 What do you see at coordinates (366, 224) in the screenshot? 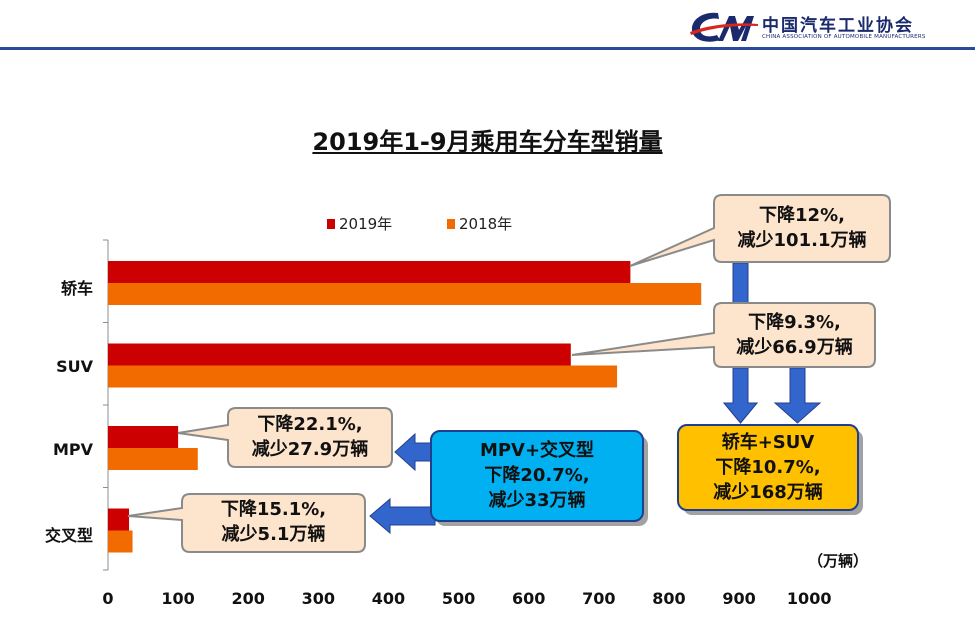
I see `legend-label-2019: 2019年` at bounding box center [366, 224].